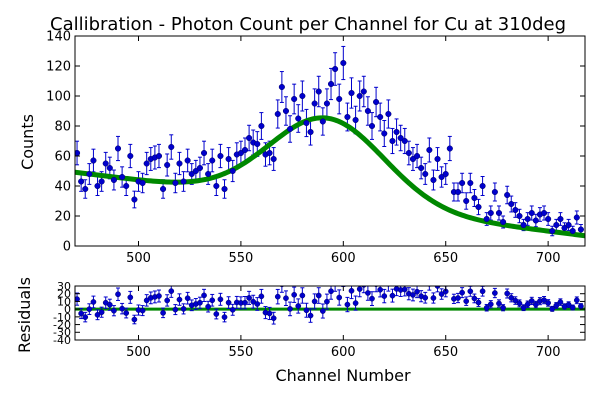 The height and width of the screenshot is (400, 600). What do you see at coordinates (62, 317) in the screenshot?
I see `resid-y-tick-label: -10` at bounding box center [62, 317].